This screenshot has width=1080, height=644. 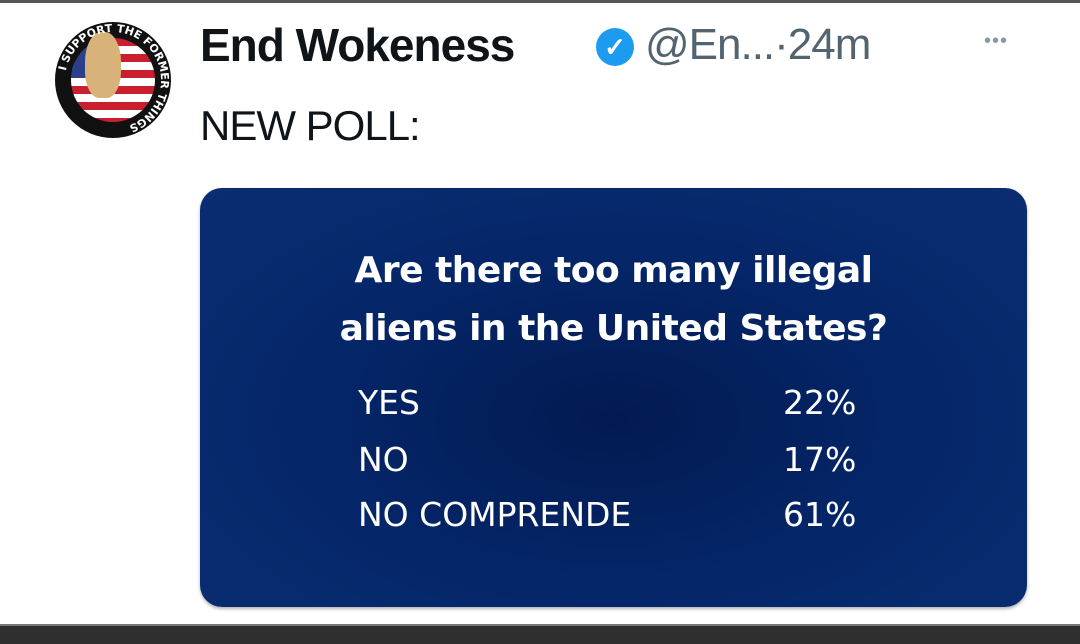 I want to click on poll-row-label: YES, so click(x=389, y=402).